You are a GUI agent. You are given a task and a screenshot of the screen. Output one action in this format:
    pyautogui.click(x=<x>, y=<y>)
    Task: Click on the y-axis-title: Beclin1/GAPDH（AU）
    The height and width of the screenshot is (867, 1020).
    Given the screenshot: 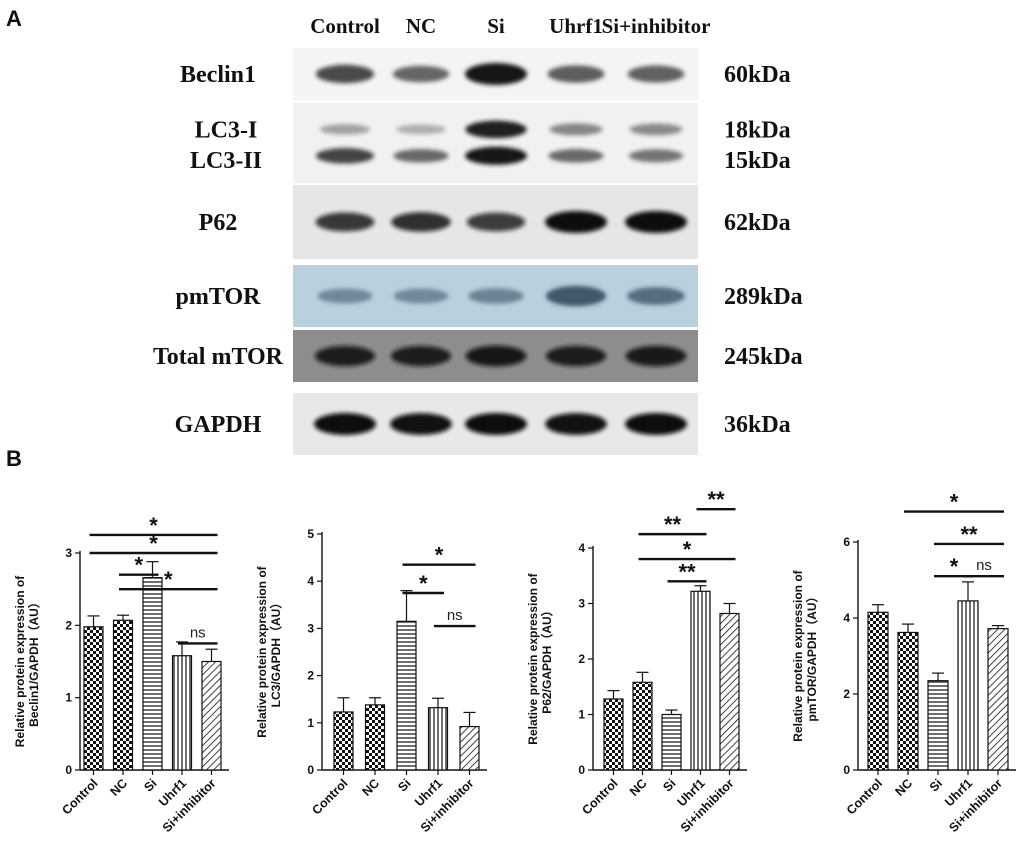 What is the action you would take?
    pyautogui.click(x=33, y=661)
    